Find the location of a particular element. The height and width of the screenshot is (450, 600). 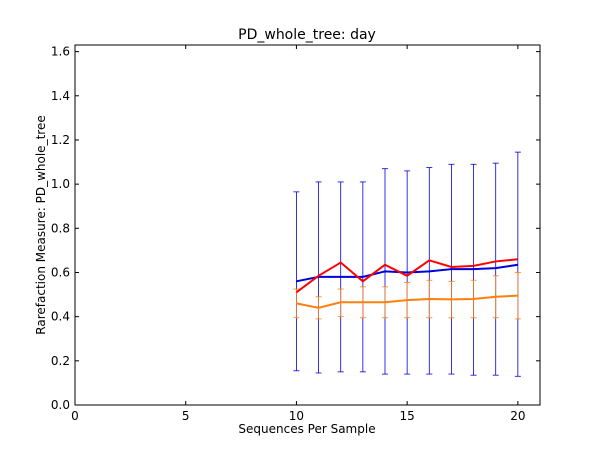

x-tick-label: 15 is located at coordinates (407, 416).